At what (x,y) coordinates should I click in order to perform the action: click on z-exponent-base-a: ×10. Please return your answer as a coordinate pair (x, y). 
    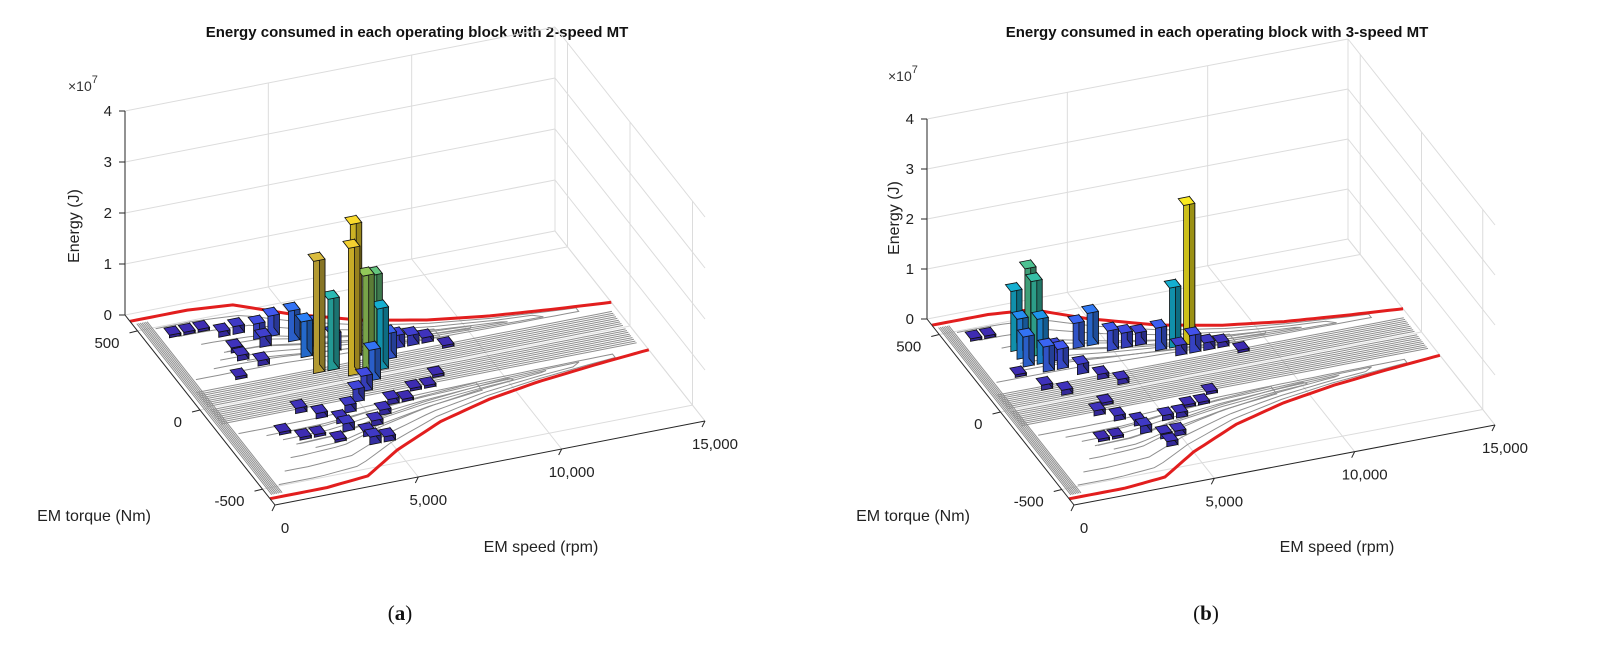
    Looking at the image, I should click on (80, 86).